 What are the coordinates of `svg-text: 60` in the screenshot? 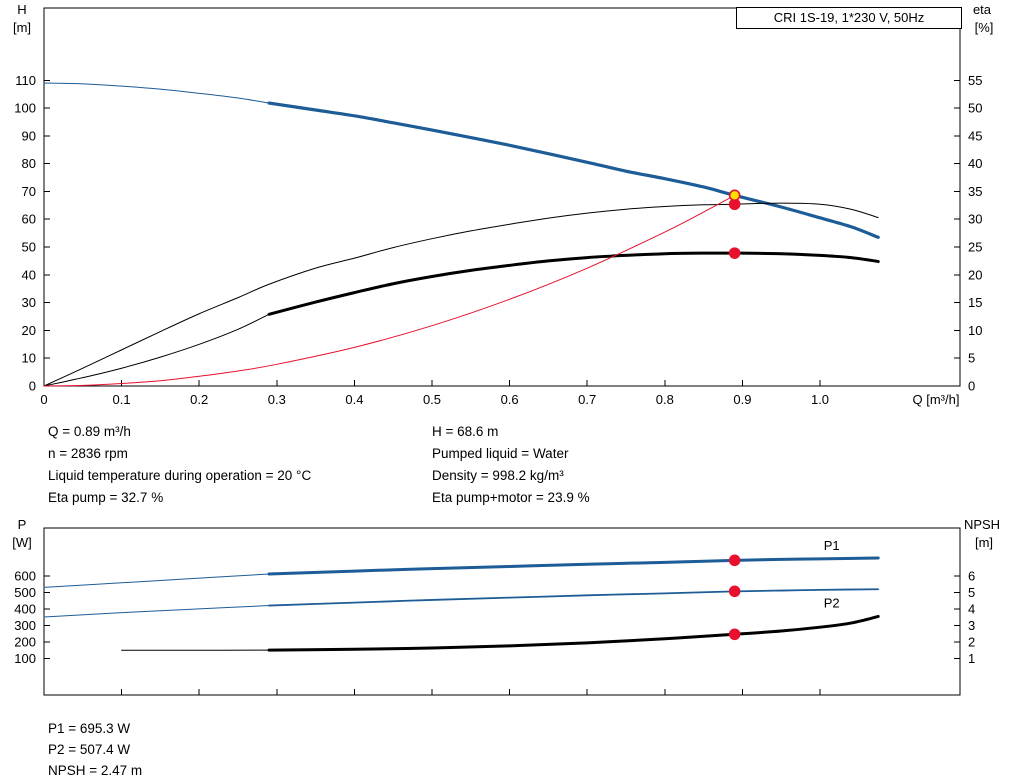 It's located at (29, 219).